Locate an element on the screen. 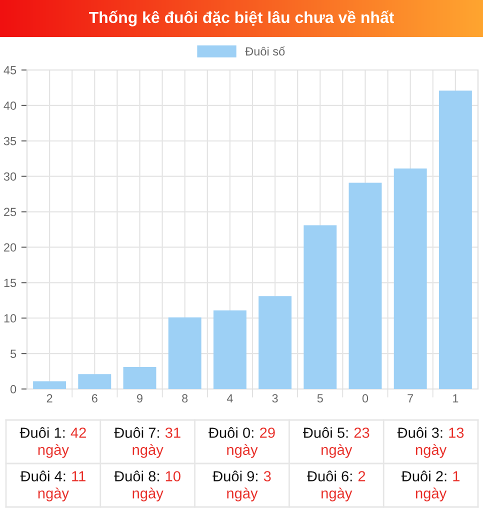  x-tick-label: 5 is located at coordinates (320, 398).